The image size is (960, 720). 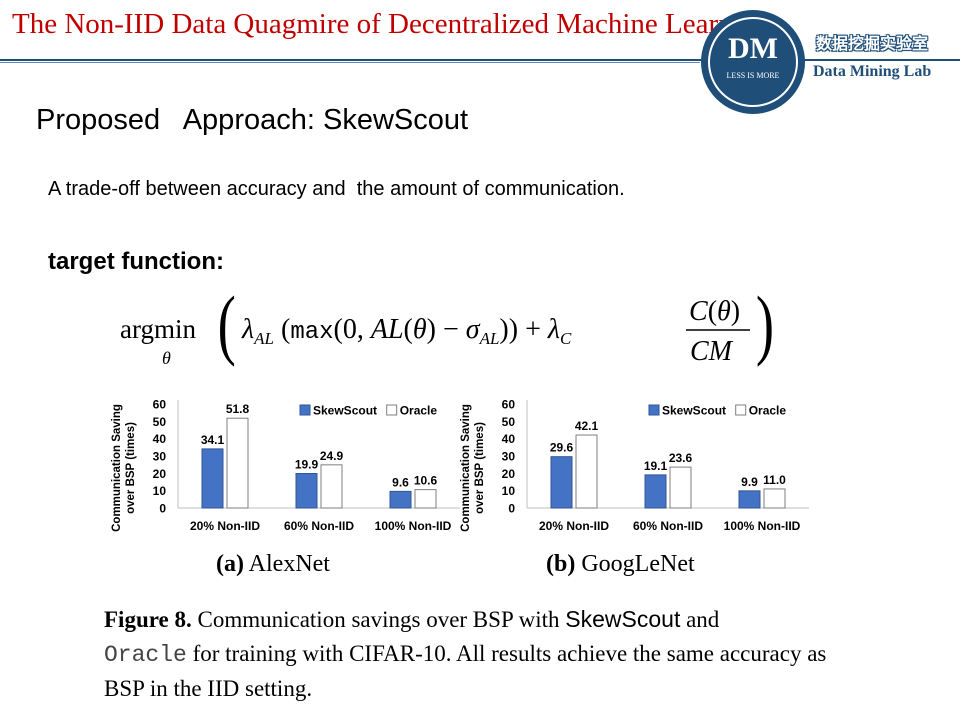 What do you see at coordinates (712, 351) in the screenshot?
I see `formula-denominator: CM` at bounding box center [712, 351].